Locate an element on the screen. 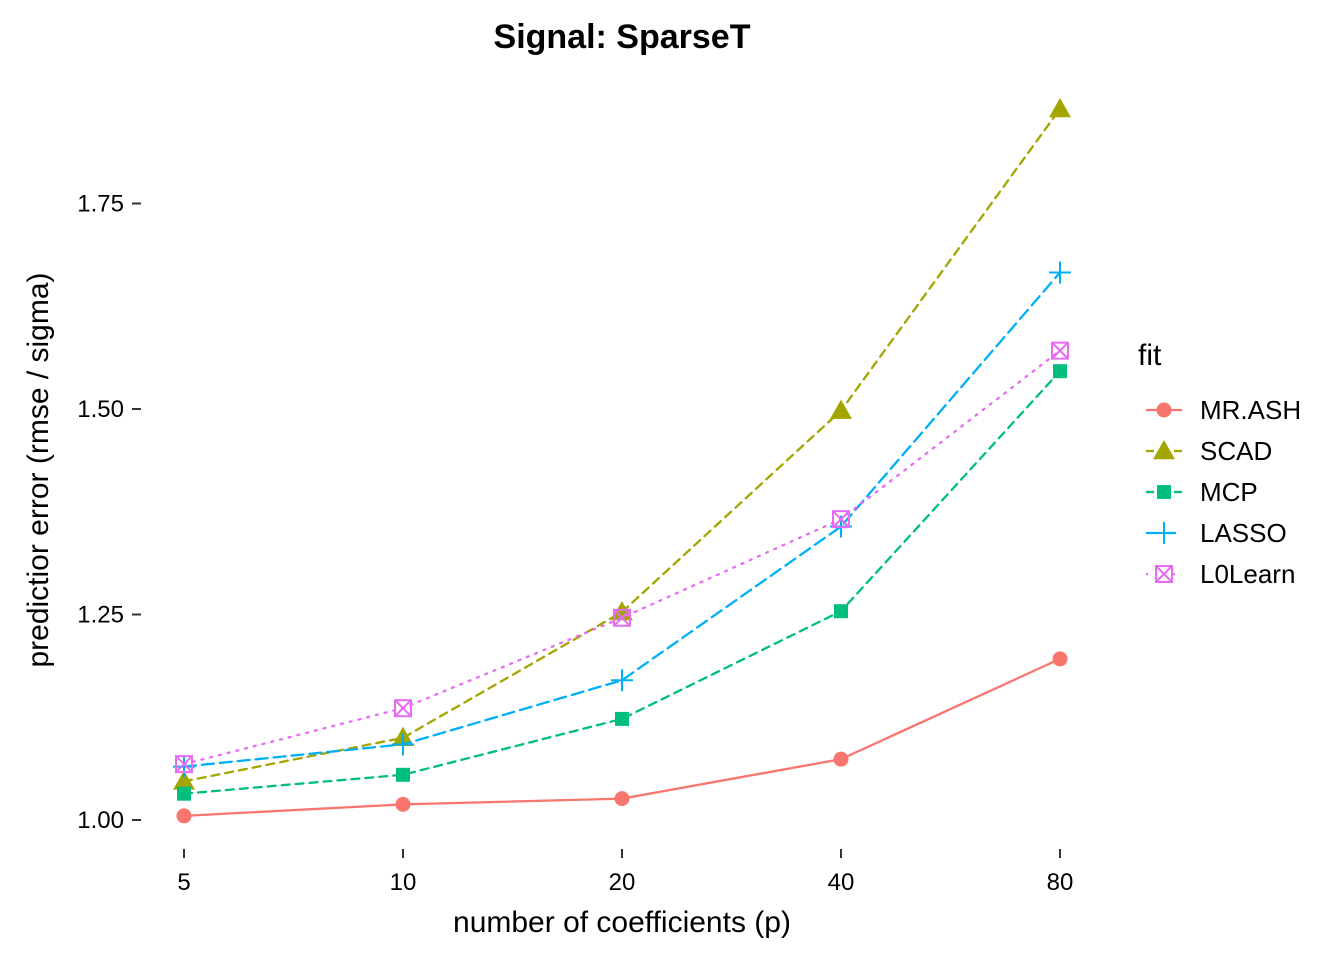  y-tick-label: 1.00 is located at coordinates (100, 820).